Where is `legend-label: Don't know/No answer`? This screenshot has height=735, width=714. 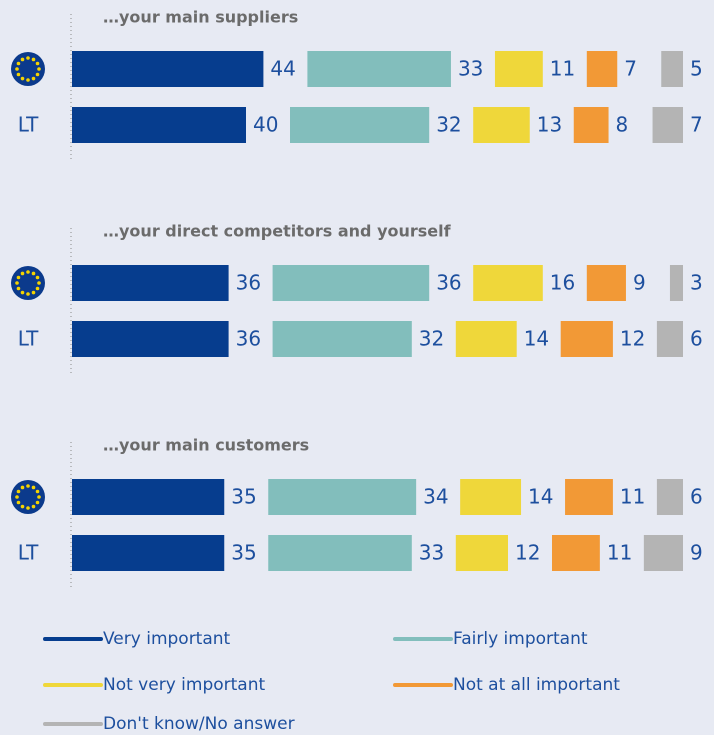
legend-label: Don't know/No answer is located at coordinates (199, 724).